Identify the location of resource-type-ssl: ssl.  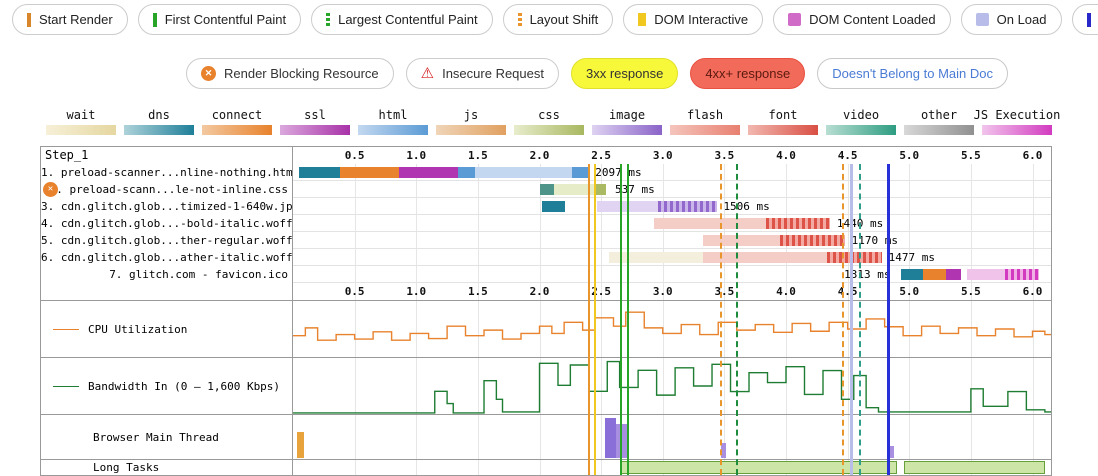
(315, 121).